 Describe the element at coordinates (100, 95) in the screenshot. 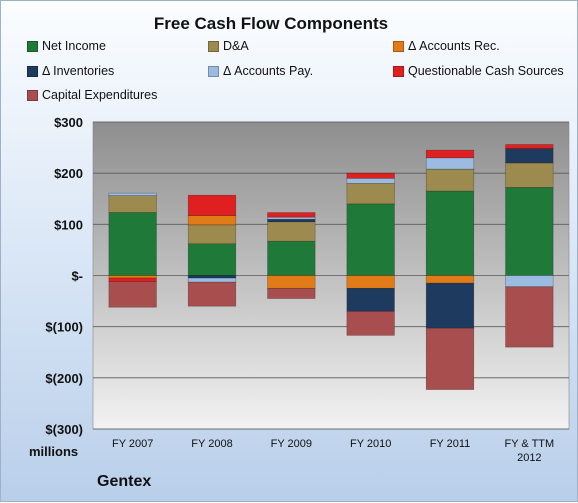

I see `legend-label-capex: Capital Expenditures` at that location.